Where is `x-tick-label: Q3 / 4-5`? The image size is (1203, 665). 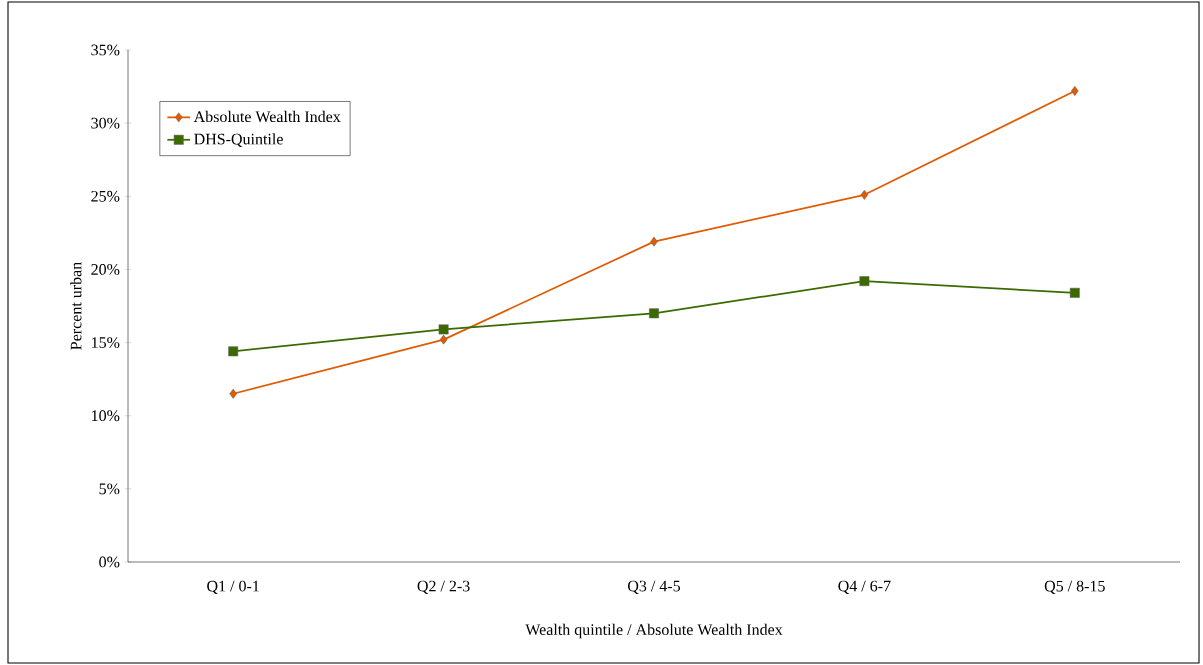 x-tick-label: Q3 / 4-5 is located at coordinates (654, 587).